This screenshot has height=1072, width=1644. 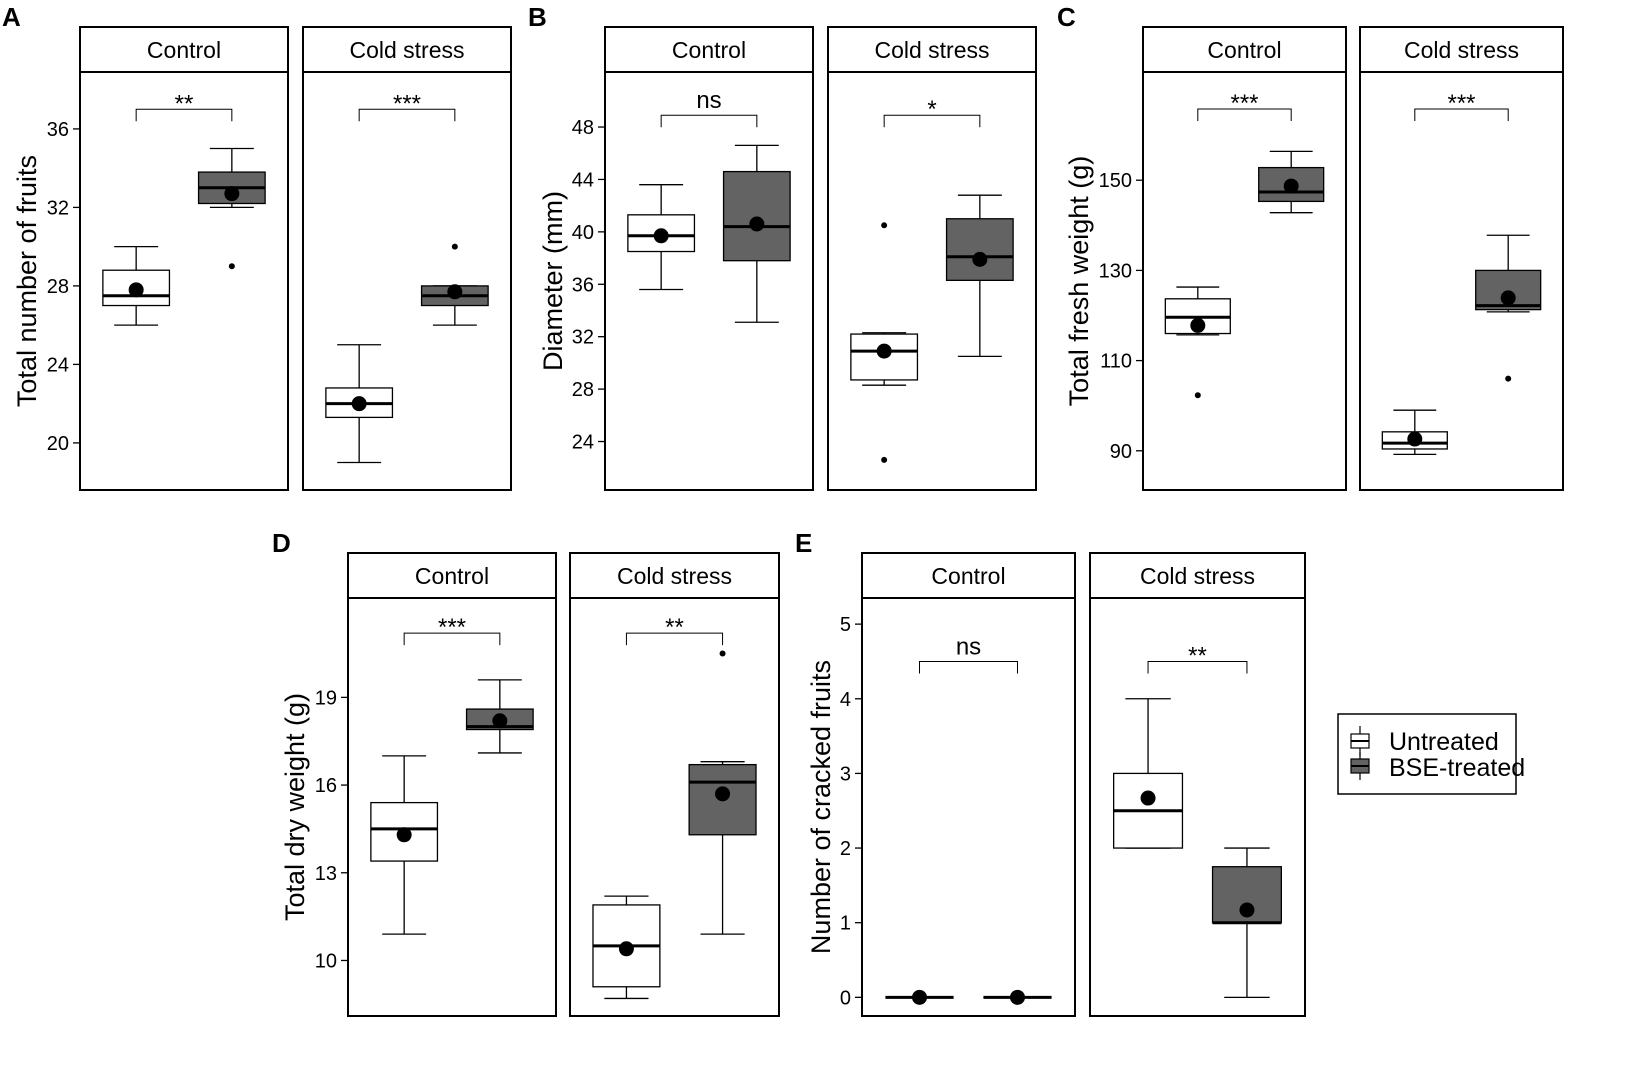 I want to click on significance-label-e-control: ns, so click(x=968, y=646).